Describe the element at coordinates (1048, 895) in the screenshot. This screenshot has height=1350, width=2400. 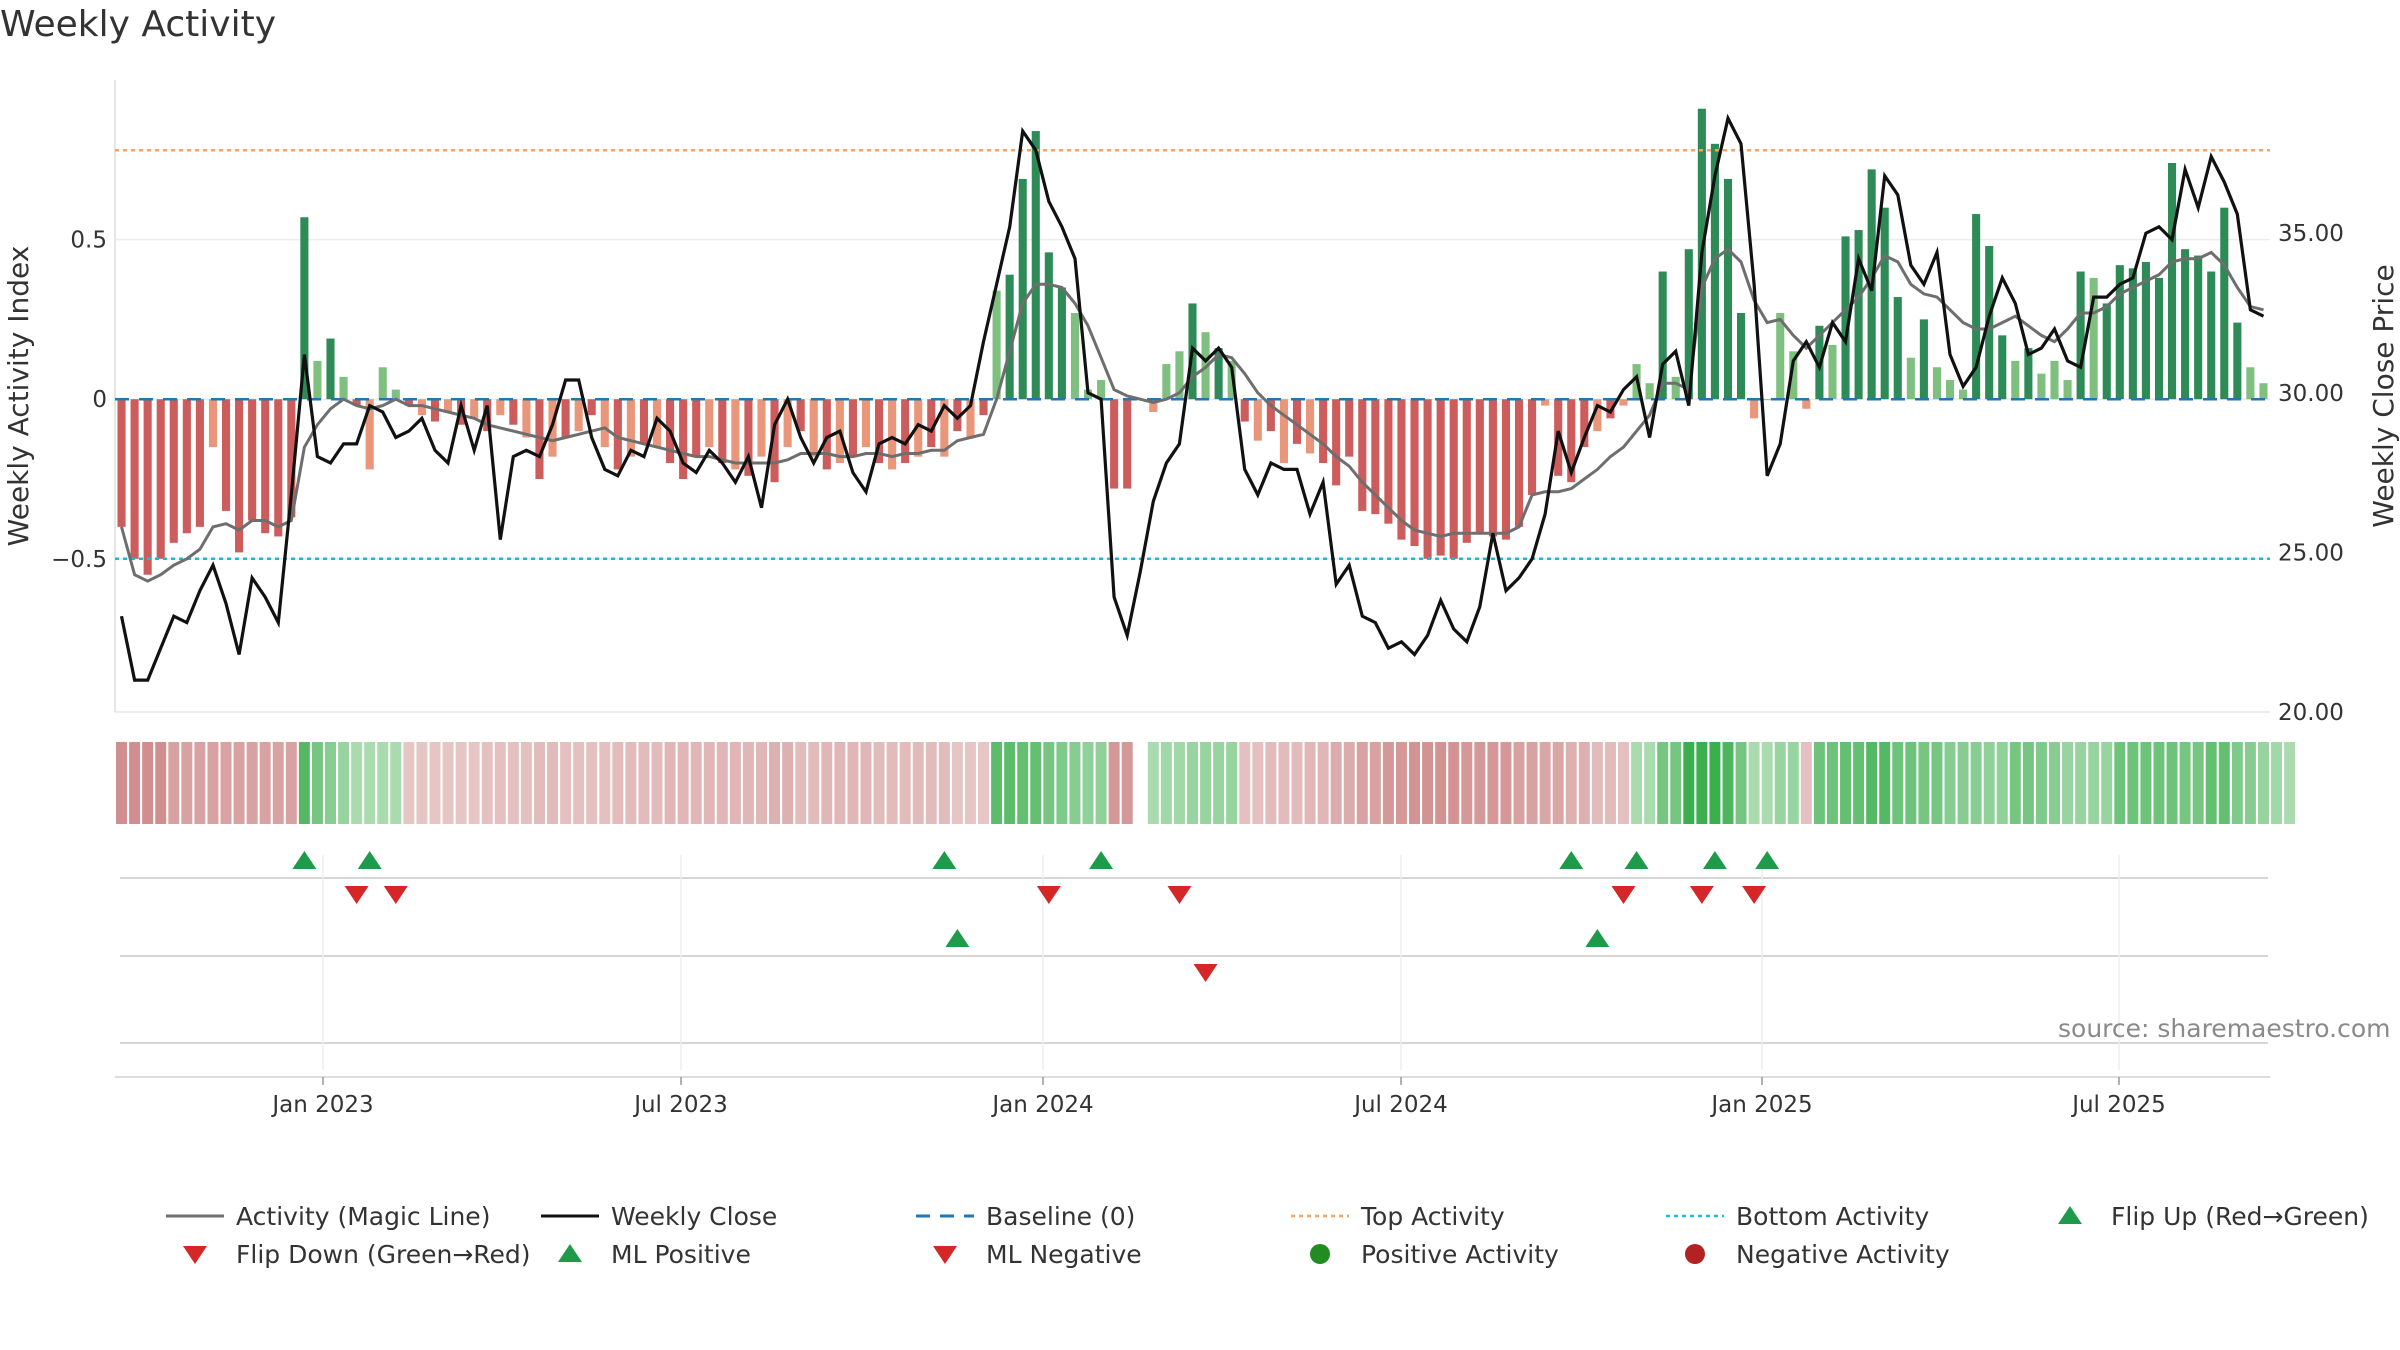
I see `flip-down-marker` at that location.